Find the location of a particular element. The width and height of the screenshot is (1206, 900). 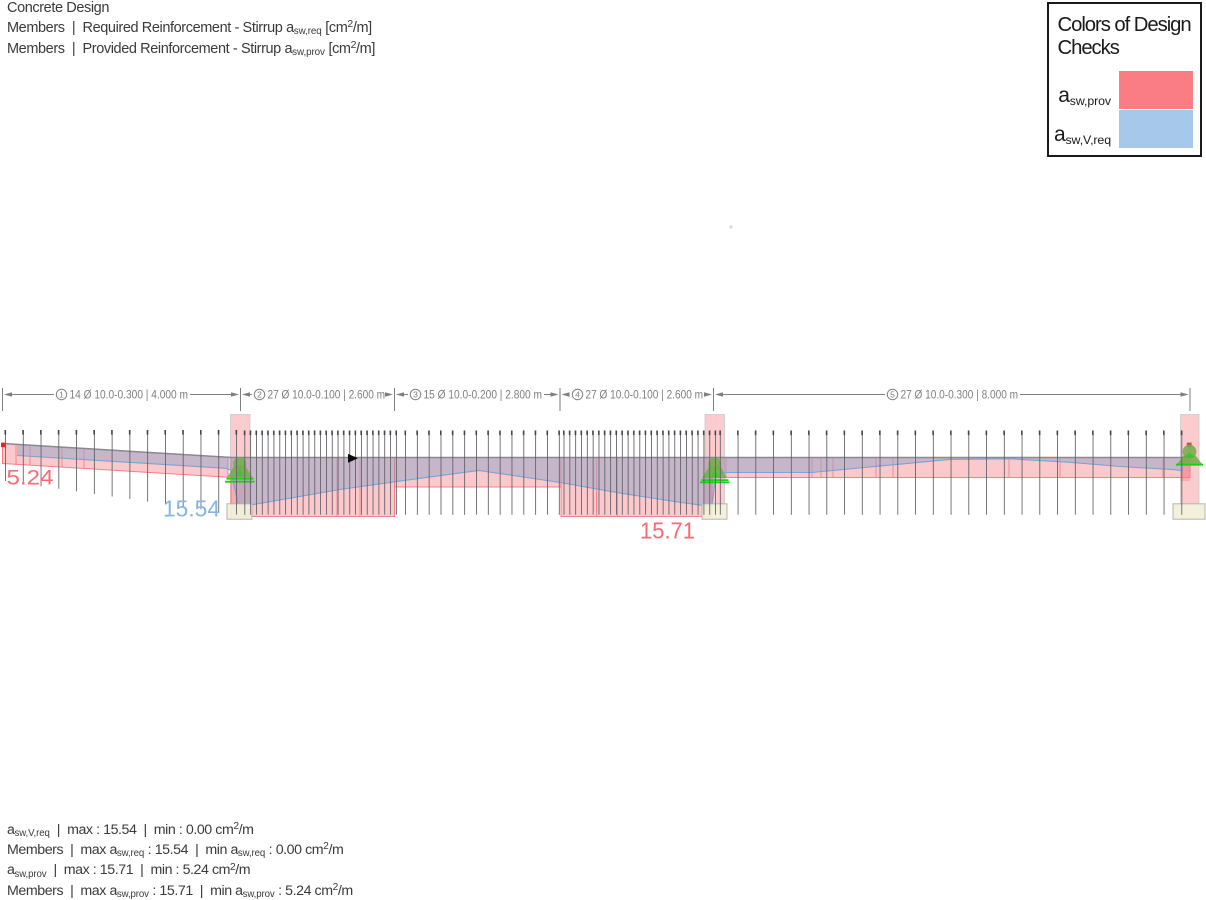

svg-text: 1 is located at coordinates (61, 394).